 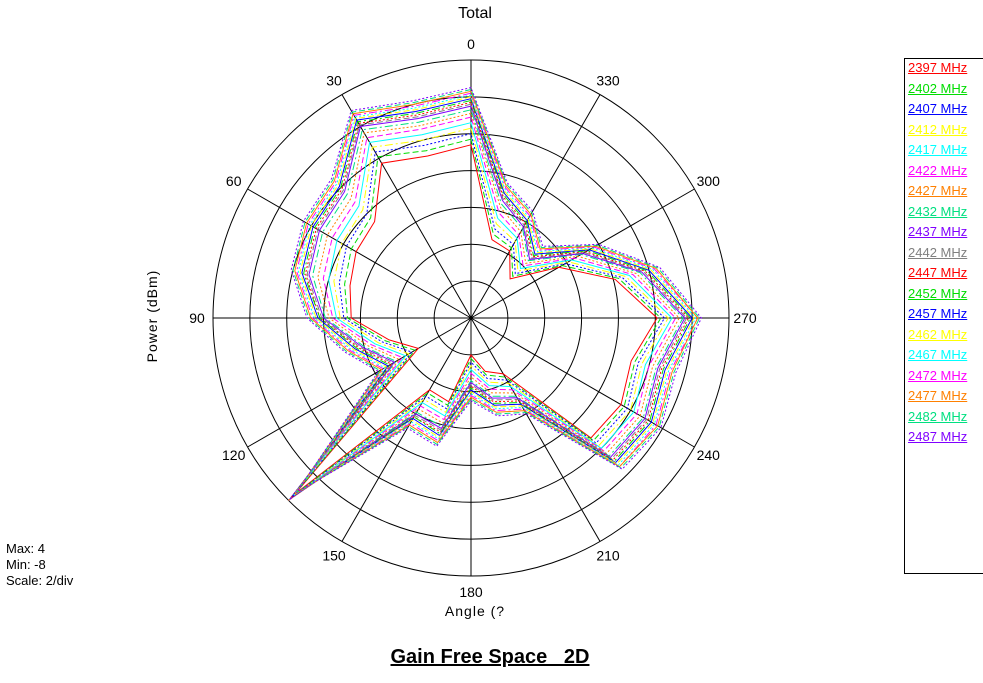 What do you see at coordinates (938, 252) in the screenshot?
I see `legend-item: 2442 MHz` at bounding box center [938, 252].